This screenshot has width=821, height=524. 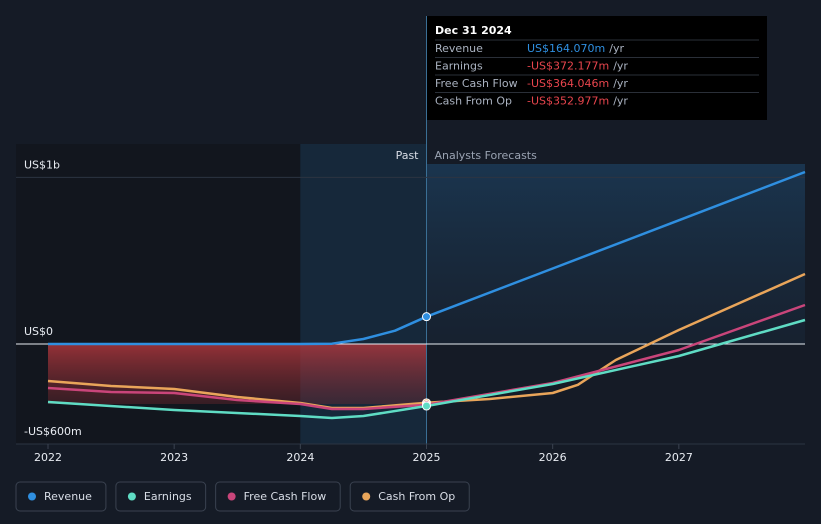 What do you see at coordinates (300, 457) in the screenshot?
I see `x-tick-label: 2024` at bounding box center [300, 457].